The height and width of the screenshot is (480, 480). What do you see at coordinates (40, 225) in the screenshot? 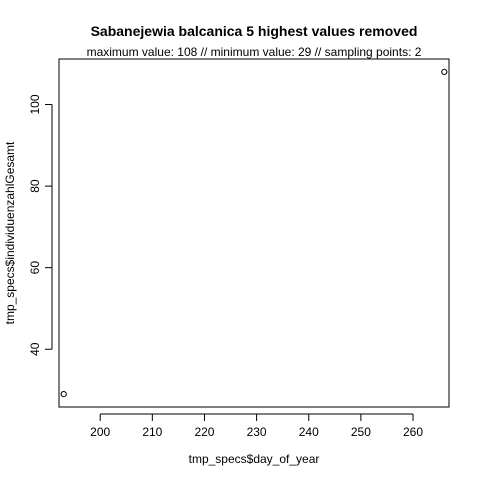
I see `y-axis: 40 60 80 100` at bounding box center [40, 225].